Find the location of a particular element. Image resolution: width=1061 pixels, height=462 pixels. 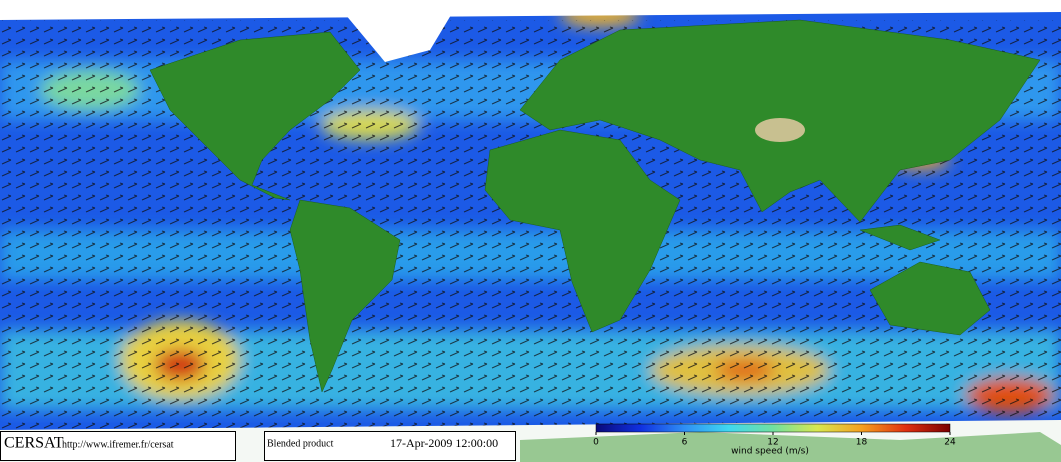

colorbar: 0 6 12 18 24 is located at coordinates (774, 435).